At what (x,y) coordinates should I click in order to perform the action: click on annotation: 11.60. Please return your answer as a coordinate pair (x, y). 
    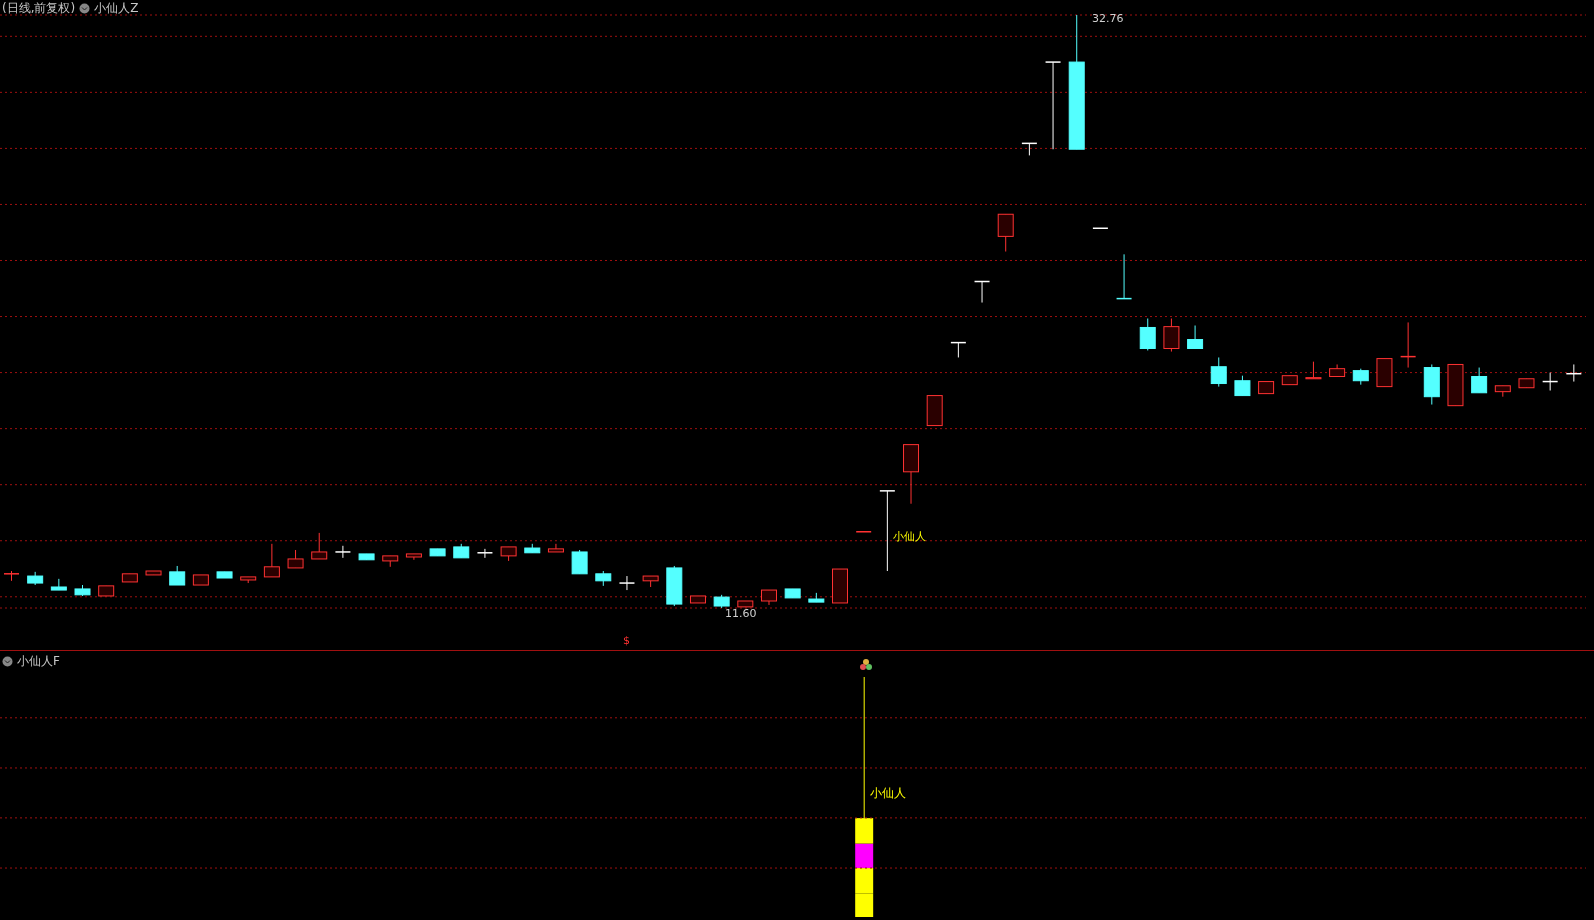
    Looking at the image, I should click on (741, 613).